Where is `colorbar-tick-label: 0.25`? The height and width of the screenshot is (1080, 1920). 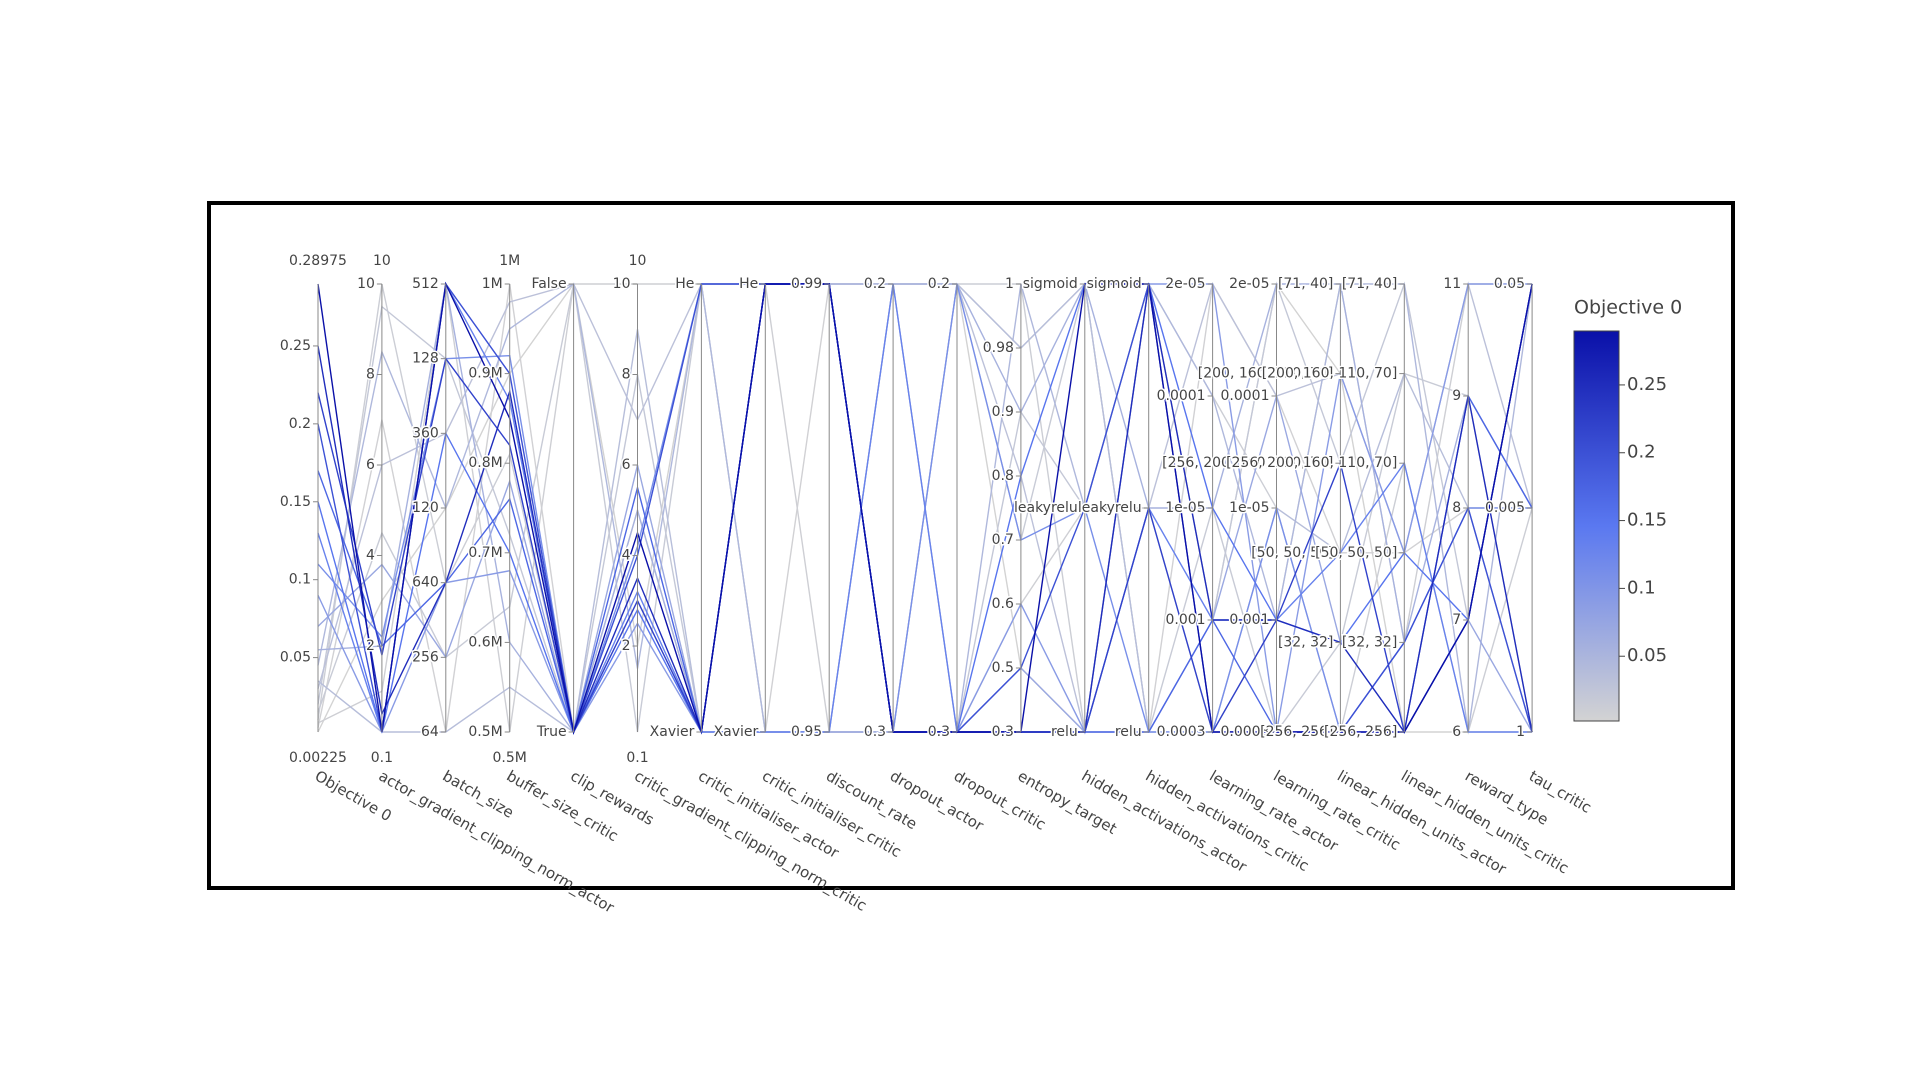
colorbar-tick-label: 0.25 is located at coordinates (1647, 384).